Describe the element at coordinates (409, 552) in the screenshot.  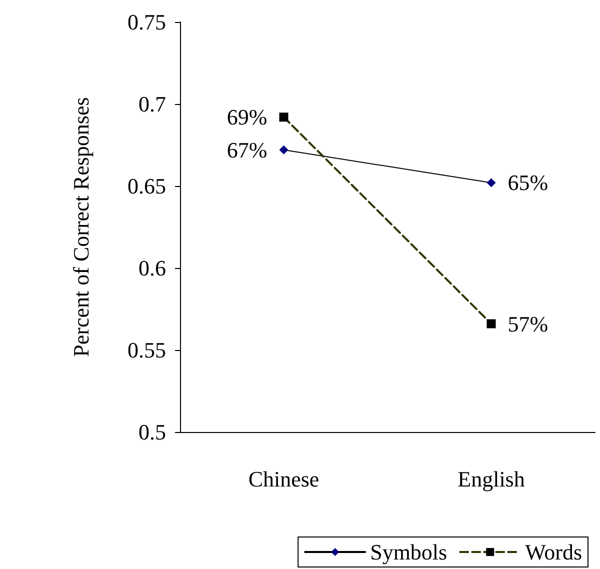
I see `legend-label: Symbols` at that location.